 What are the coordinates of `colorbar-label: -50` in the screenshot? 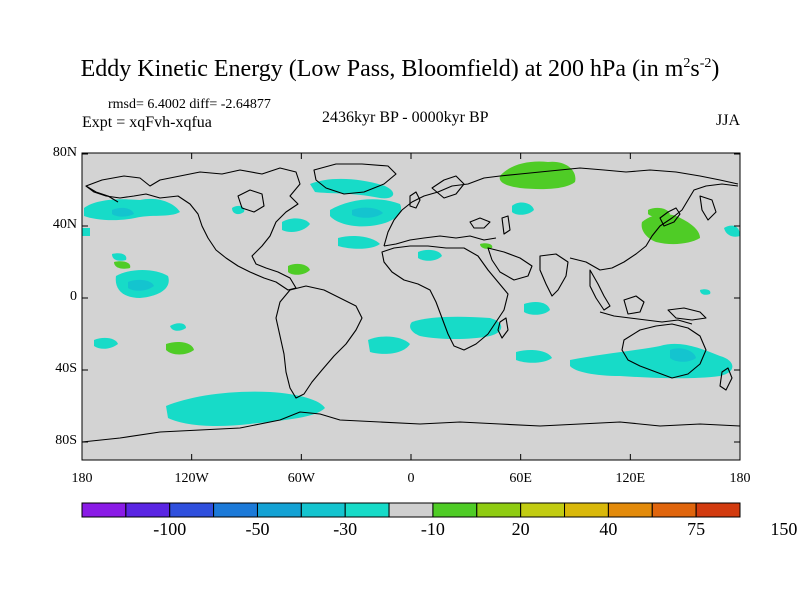 It's located at (257, 529).